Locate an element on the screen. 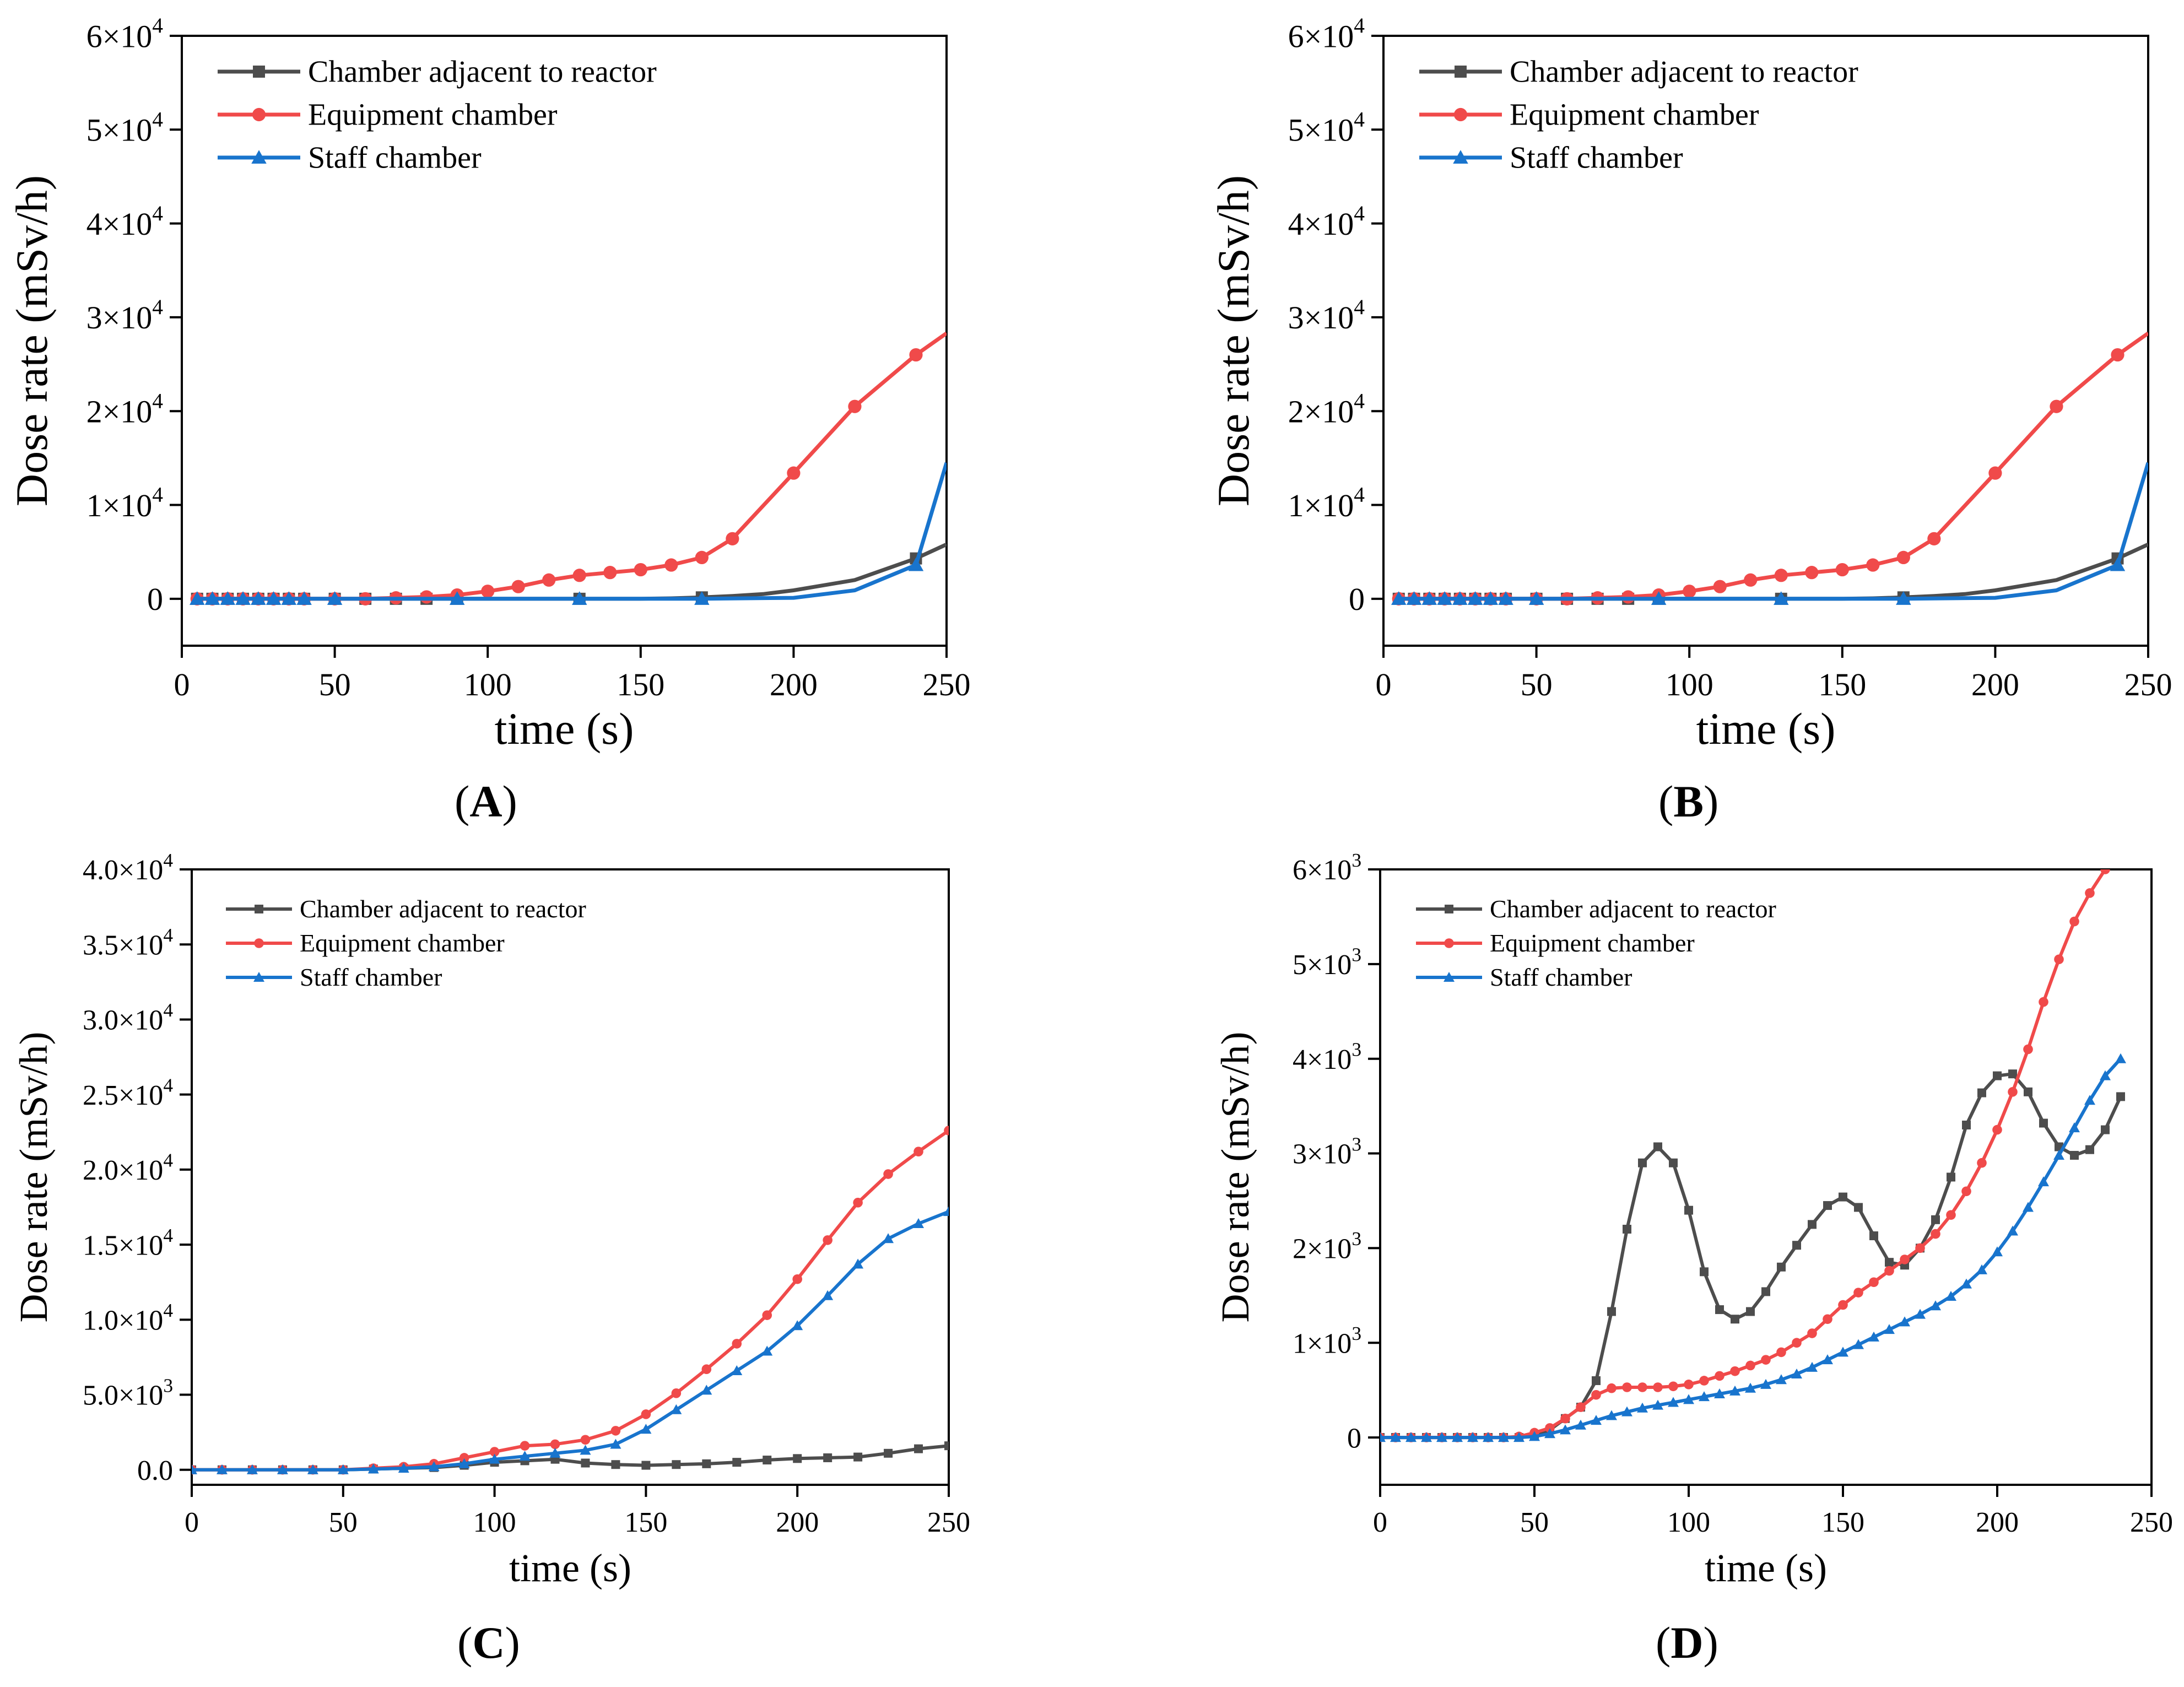 This screenshot has width=2184, height=1687. y-tick-label: 1.5×10⁴ is located at coordinates (128, 1242).